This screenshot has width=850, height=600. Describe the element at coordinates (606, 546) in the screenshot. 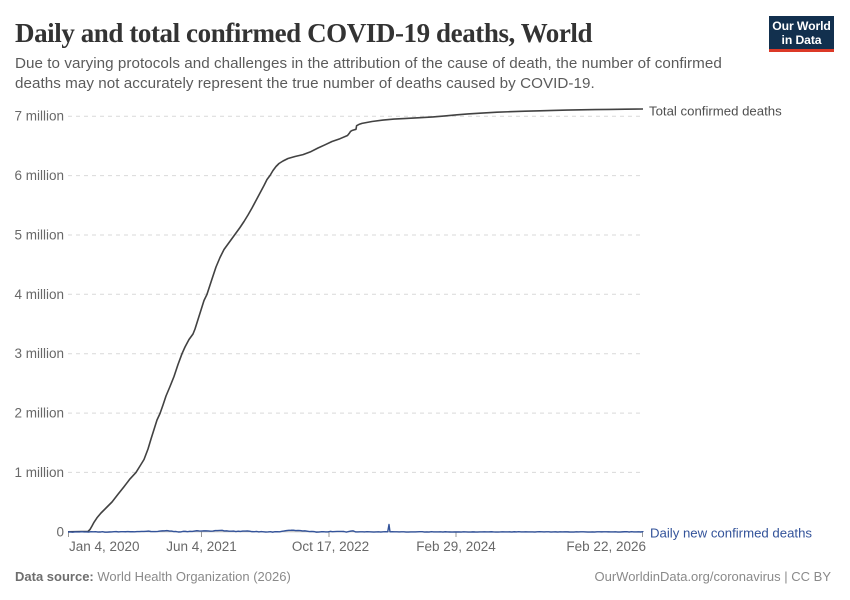

I see `svg-text: Feb 22, 2026` at that location.